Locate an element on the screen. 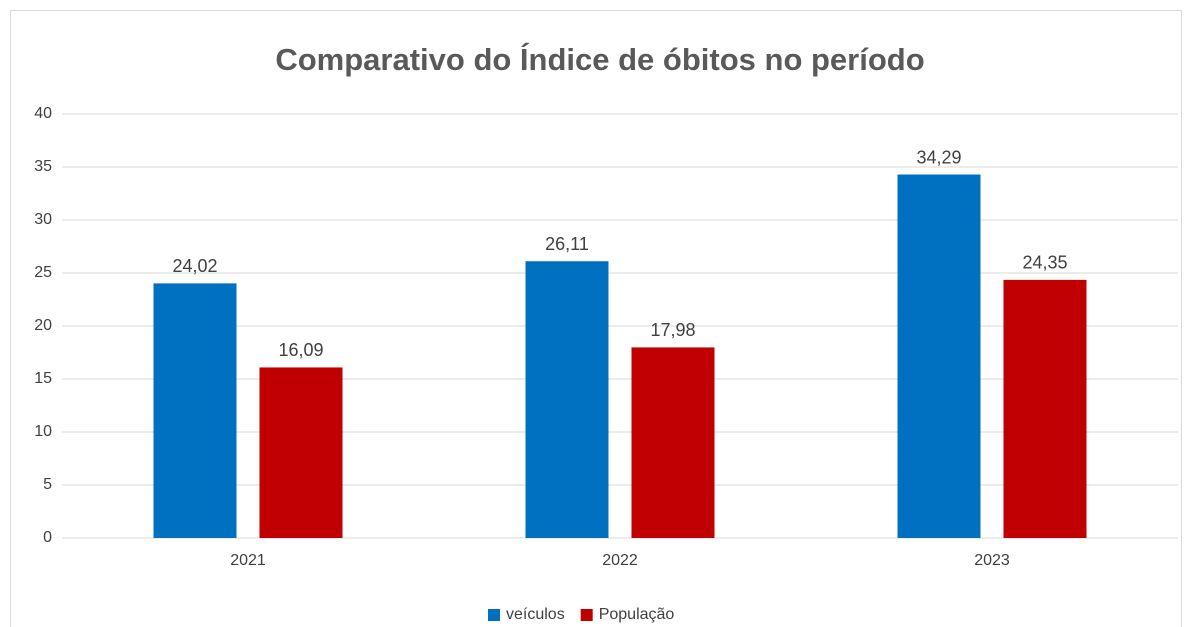 The width and height of the screenshot is (1192, 627). x-tick-label: 2022 is located at coordinates (620, 560).